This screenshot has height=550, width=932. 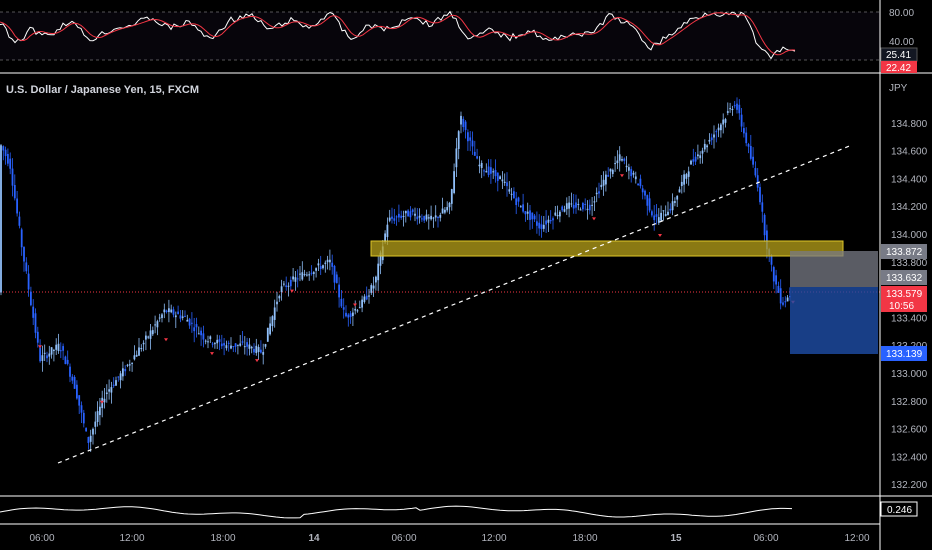 What do you see at coordinates (856, 538) in the screenshot?
I see `time-tick-label: 12:00` at bounding box center [856, 538].